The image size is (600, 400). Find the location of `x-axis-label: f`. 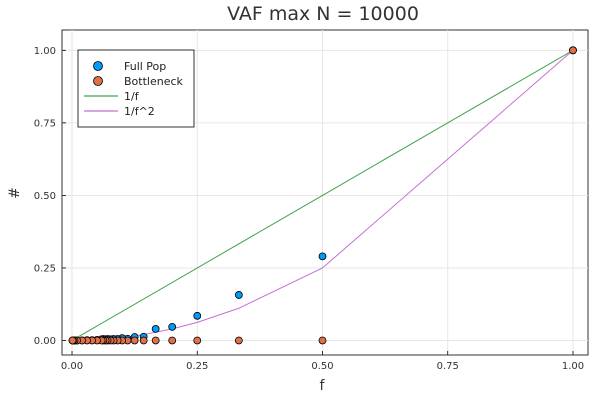

x-axis-label: f is located at coordinates (323, 386).